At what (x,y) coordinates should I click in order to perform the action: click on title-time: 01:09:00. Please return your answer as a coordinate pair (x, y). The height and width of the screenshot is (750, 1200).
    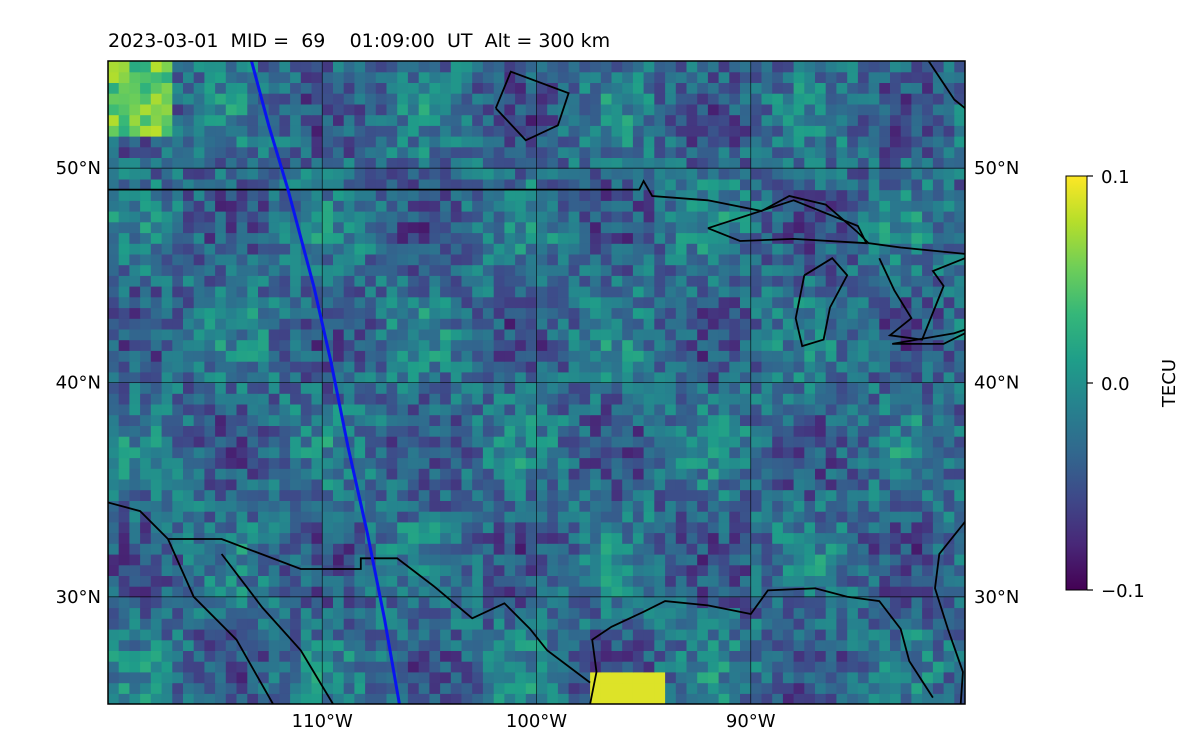
    Looking at the image, I should click on (392, 41).